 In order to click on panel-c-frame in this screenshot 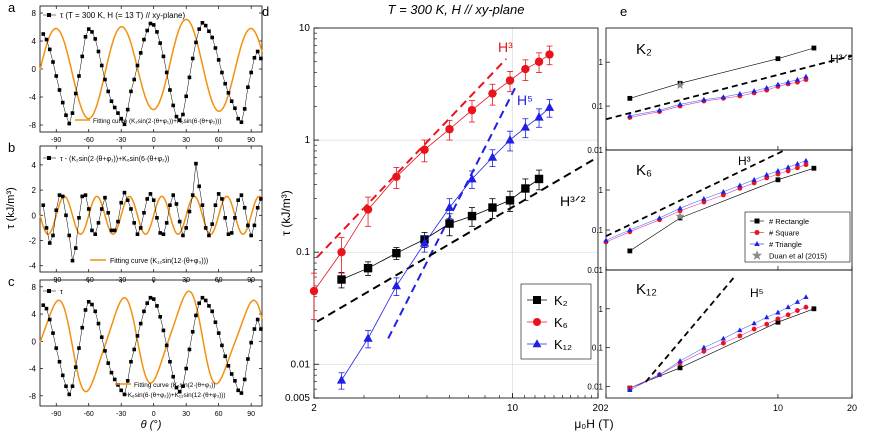, I will do `click(151, 343)`.